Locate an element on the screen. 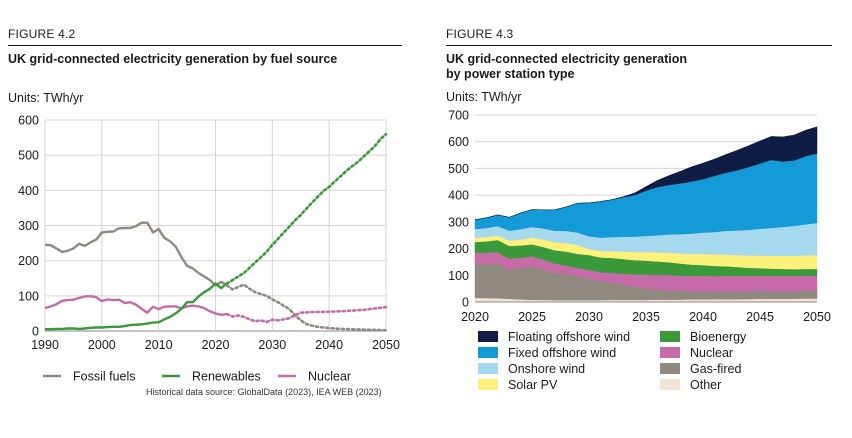  y-tick-label-700: 700 is located at coordinates (458, 116).